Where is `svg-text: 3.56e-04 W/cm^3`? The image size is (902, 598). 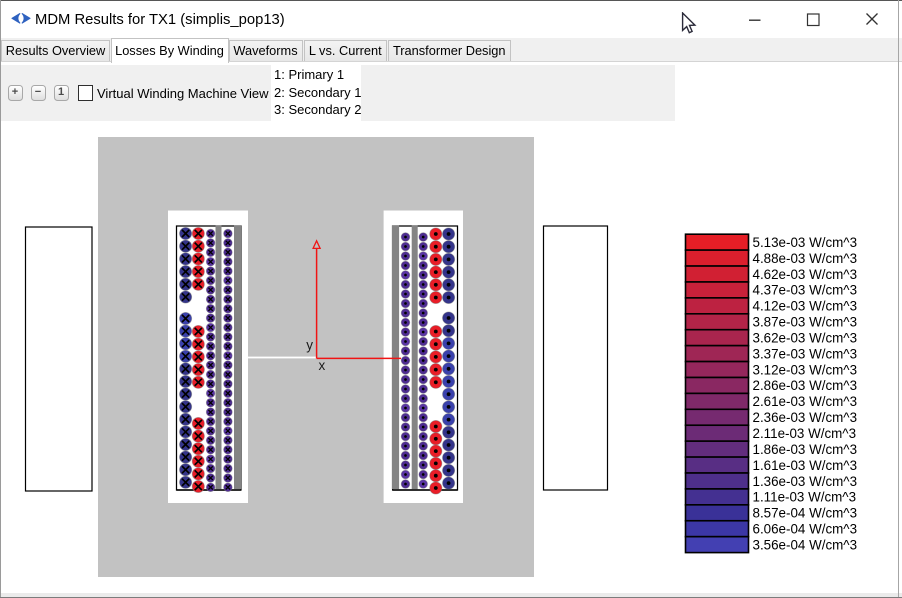 svg-text: 3.56e-04 W/cm^3 is located at coordinates (805, 544).